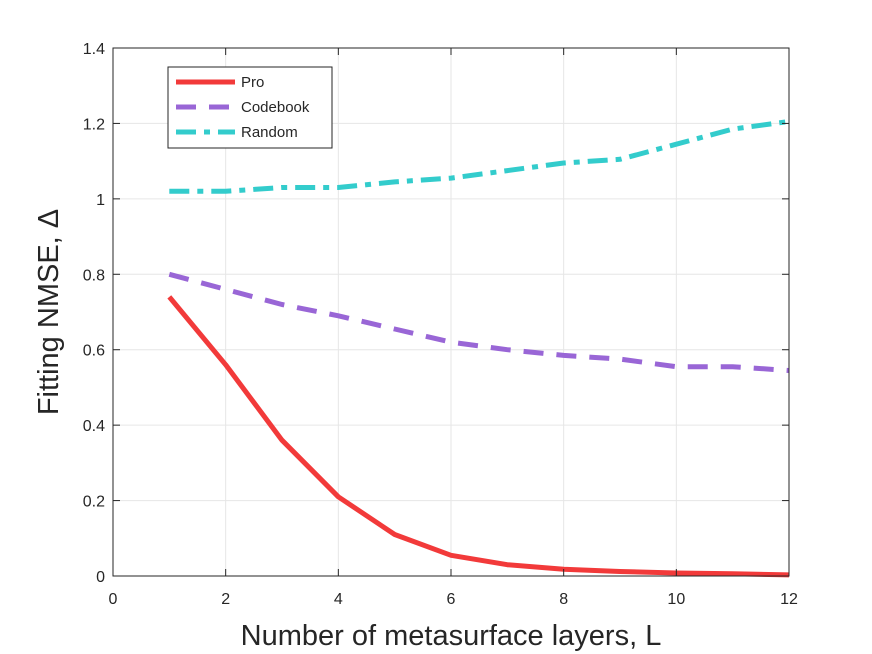 This screenshot has width=872, height=654. Describe the element at coordinates (451, 636) in the screenshot. I see `x-axis-title: Number of metasurface layers, L` at that location.